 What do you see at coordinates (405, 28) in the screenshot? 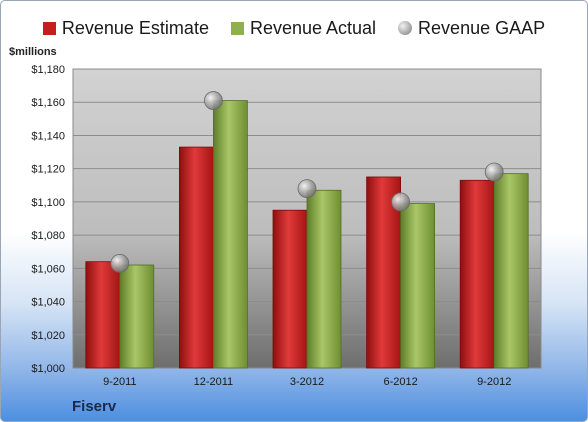
I see `legend-marker-gaap` at bounding box center [405, 28].